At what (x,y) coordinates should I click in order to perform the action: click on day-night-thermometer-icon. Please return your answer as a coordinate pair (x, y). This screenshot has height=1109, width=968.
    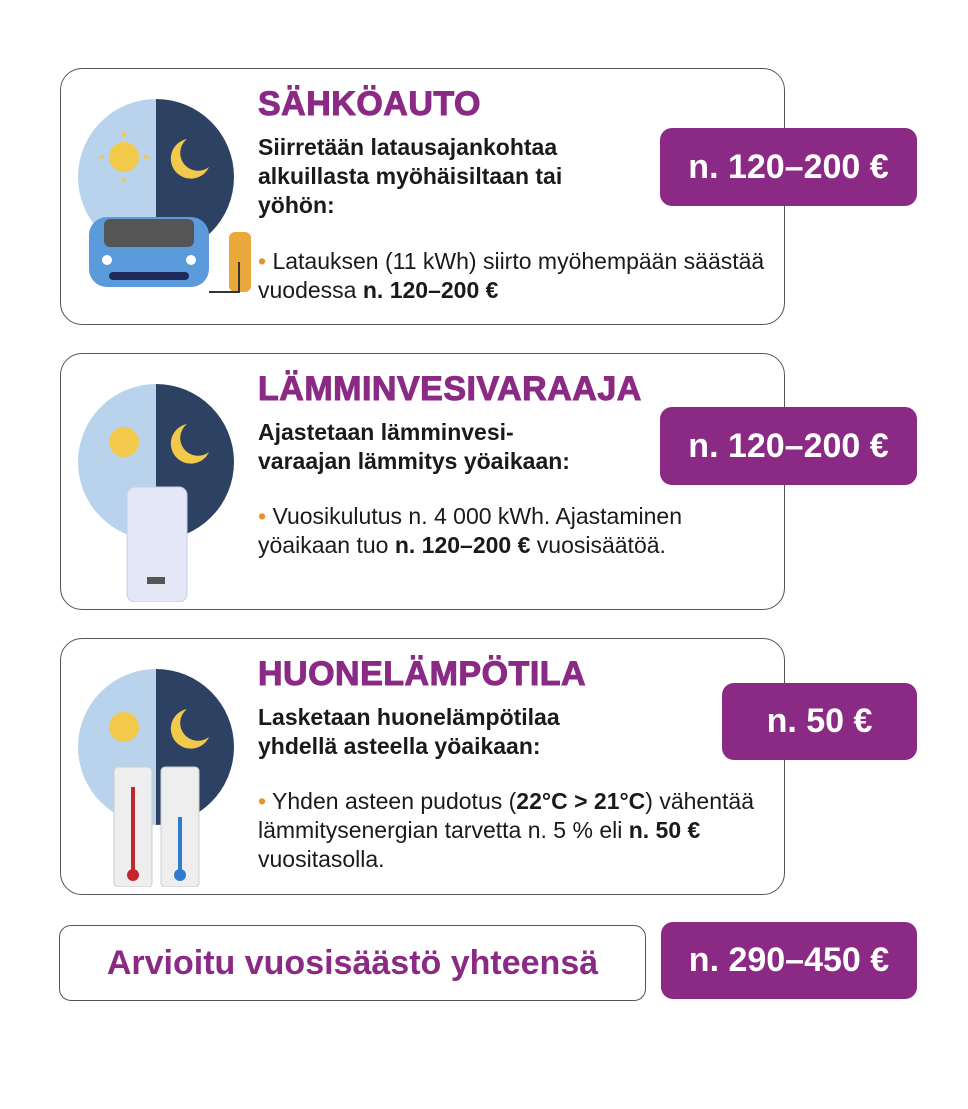
    Looking at the image, I should click on (156, 778).